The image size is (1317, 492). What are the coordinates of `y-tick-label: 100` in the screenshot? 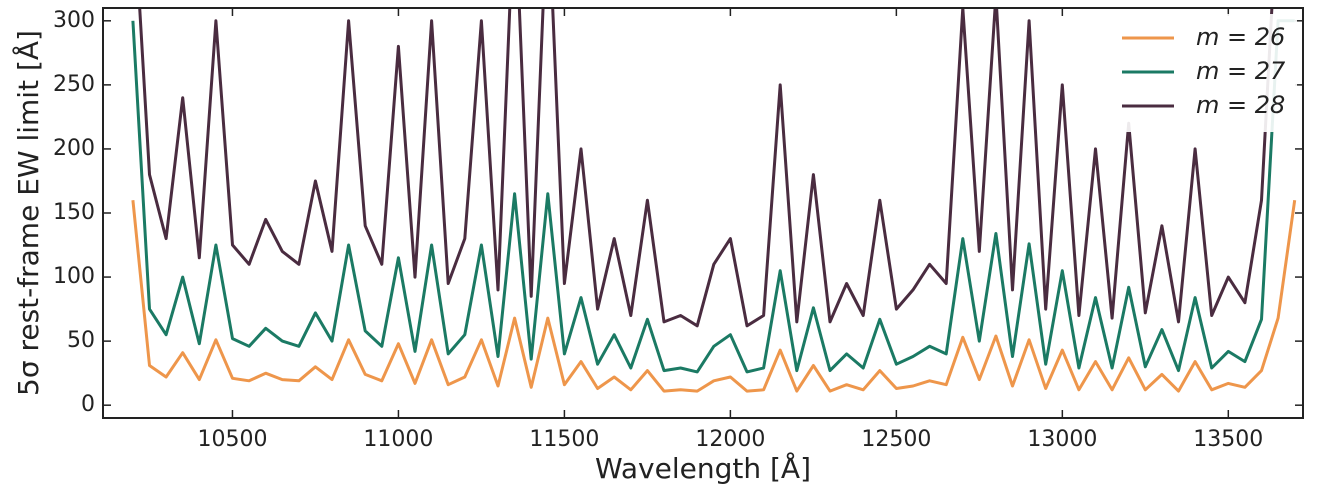 It's located at (74, 276).